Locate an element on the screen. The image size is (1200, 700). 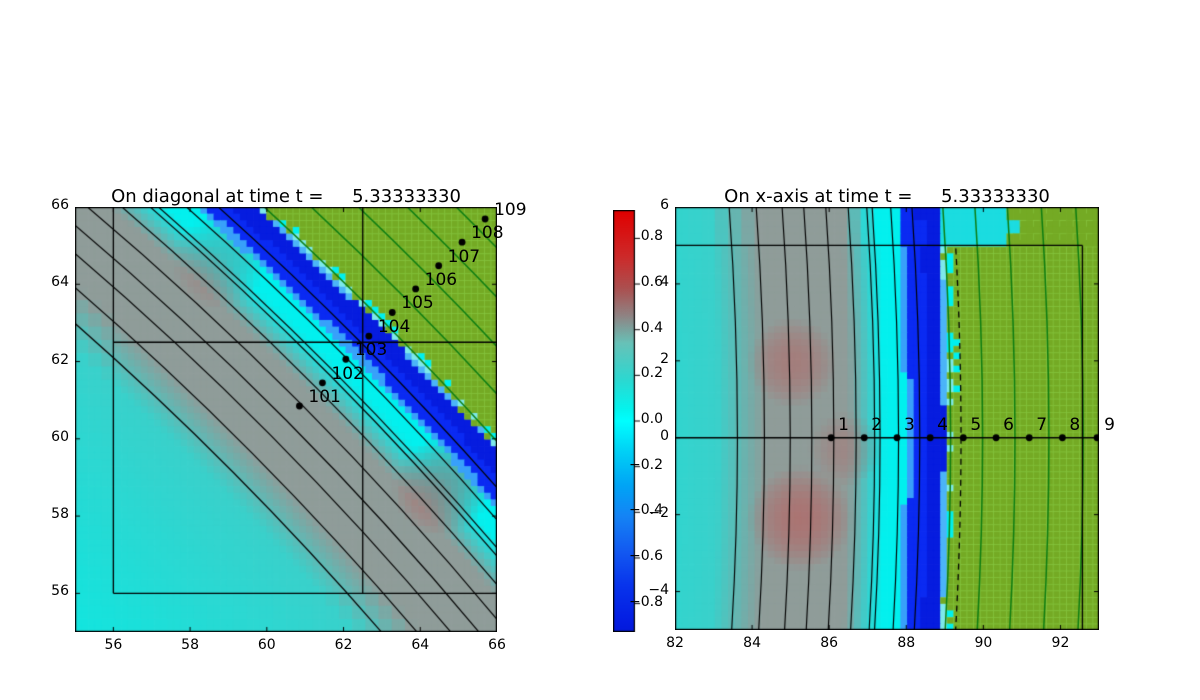
x-tick-label: 92 is located at coordinates (1060, 643).